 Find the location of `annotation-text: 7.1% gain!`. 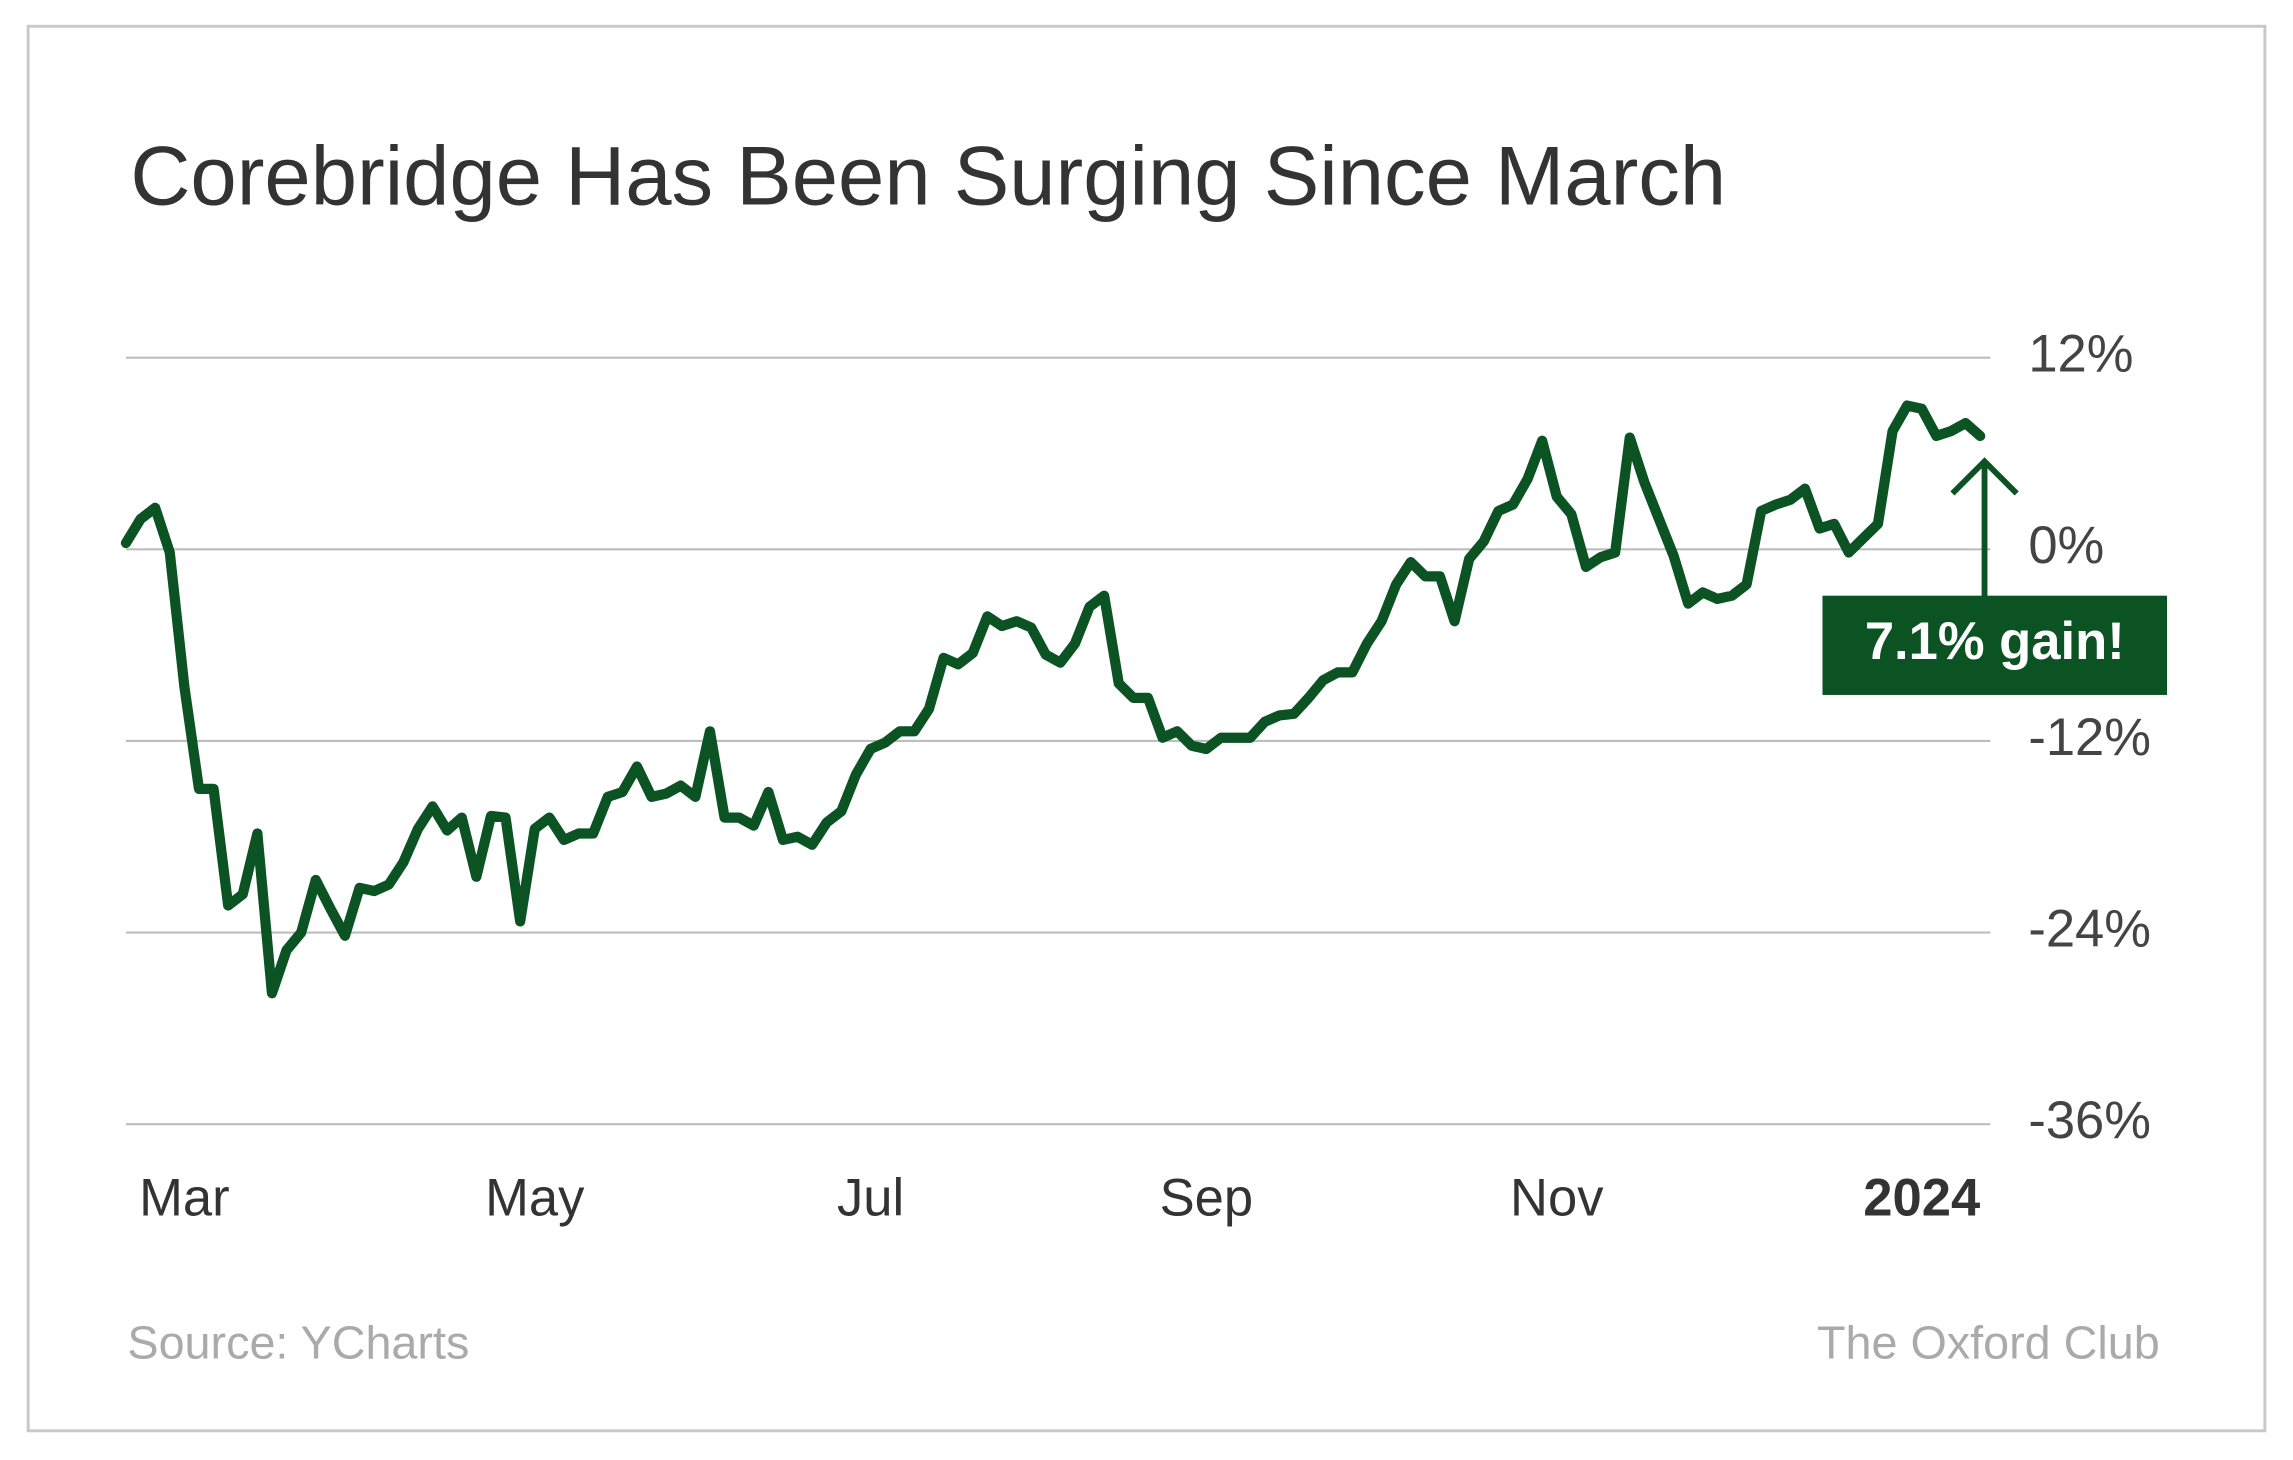

annotation-text: 7.1% gain! is located at coordinates (1995, 641).